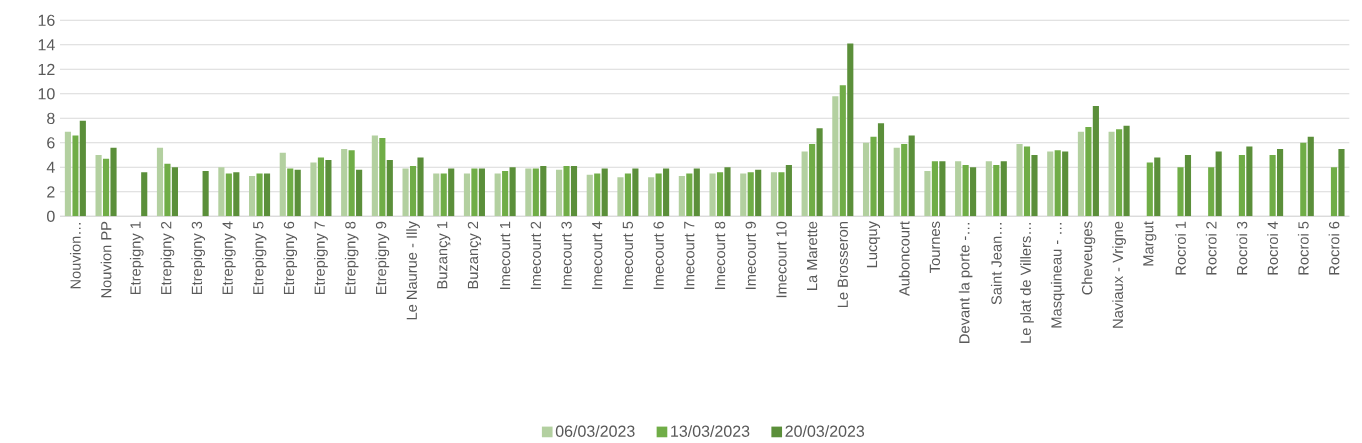 The height and width of the screenshot is (443, 1362). I want to click on y-tick-label: 2, so click(51, 192).